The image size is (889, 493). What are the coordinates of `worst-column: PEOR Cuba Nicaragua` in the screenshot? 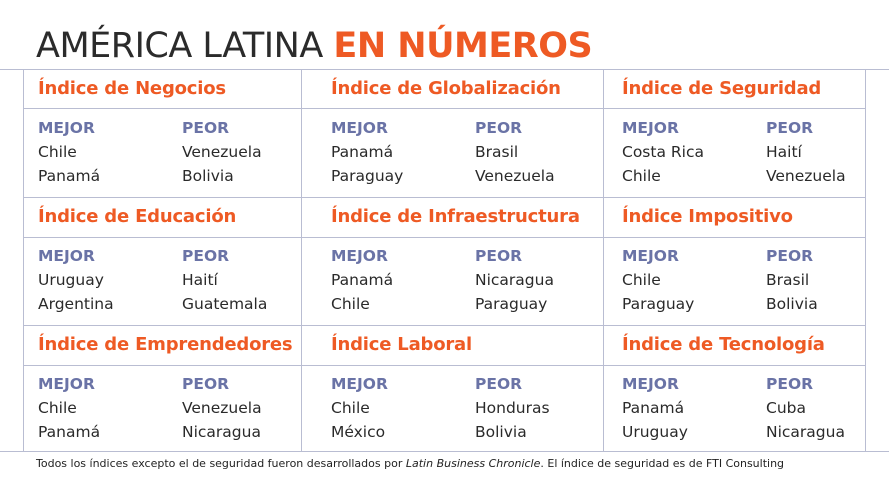 It's located at (805, 408).